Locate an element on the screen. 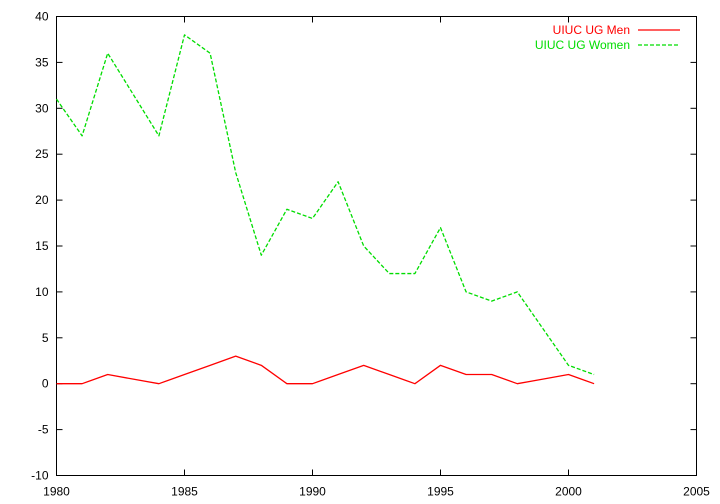  x-tick-label: 2000 is located at coordinates (568, 492).